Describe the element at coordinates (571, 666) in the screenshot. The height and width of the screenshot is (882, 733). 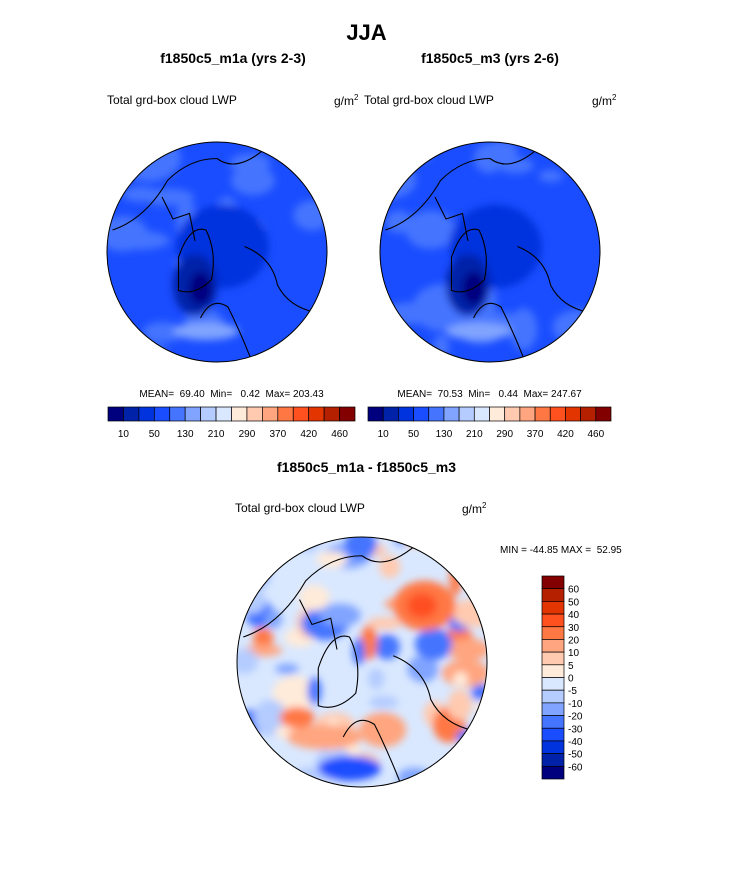
I see `colorbar-tick-label: 5` at that location.